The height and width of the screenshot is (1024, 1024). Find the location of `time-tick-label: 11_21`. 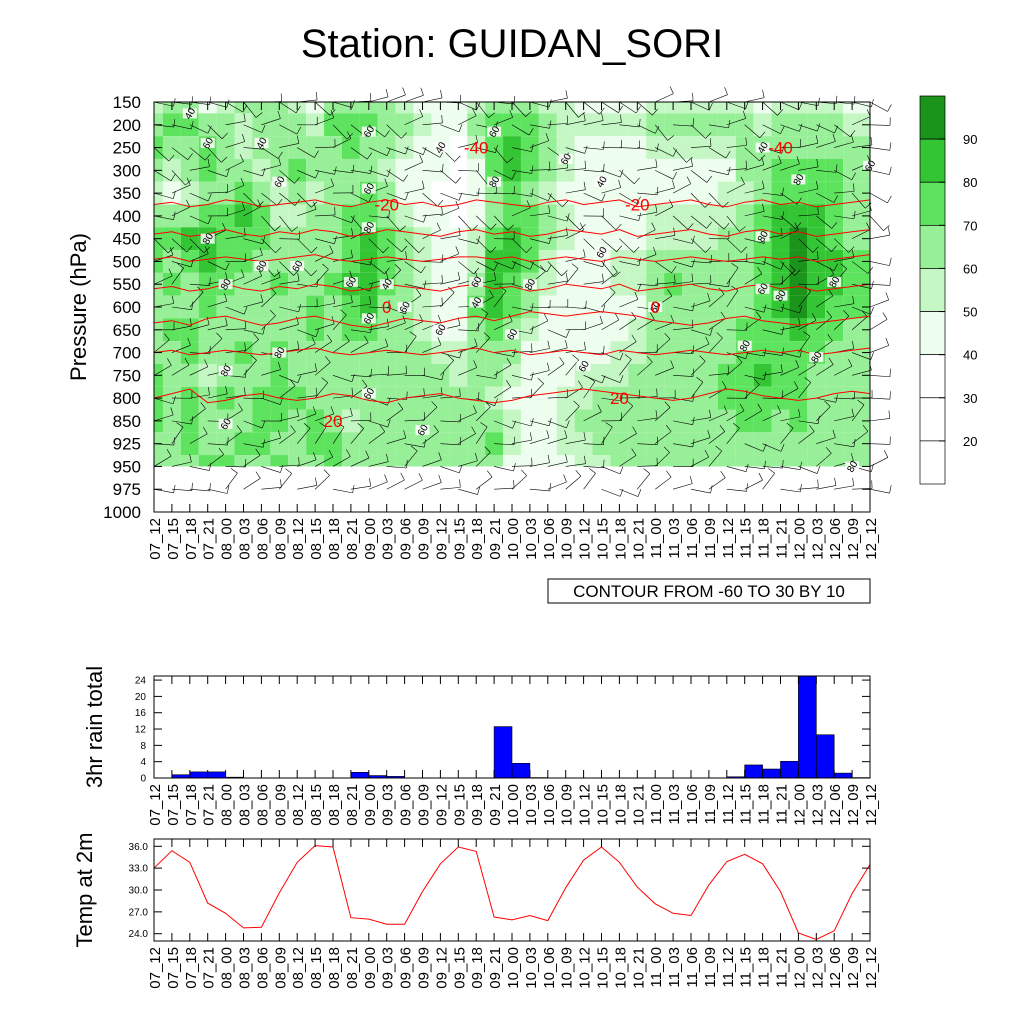

time-tick-label: 11_21 is located at coordinates (782, 538).